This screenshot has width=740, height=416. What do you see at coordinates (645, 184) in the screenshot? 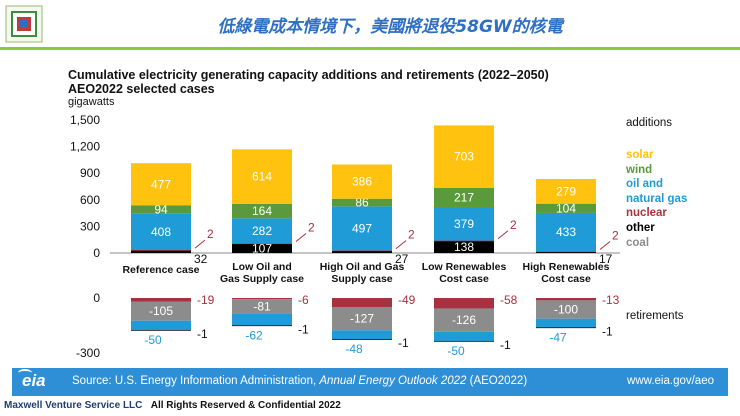
I see `legend-oil-and: oil and` at bounding box center [645, 184].